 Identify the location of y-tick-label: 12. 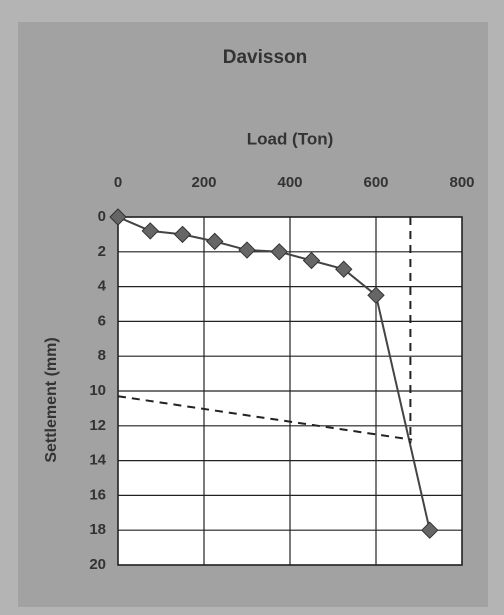
(97, 425).